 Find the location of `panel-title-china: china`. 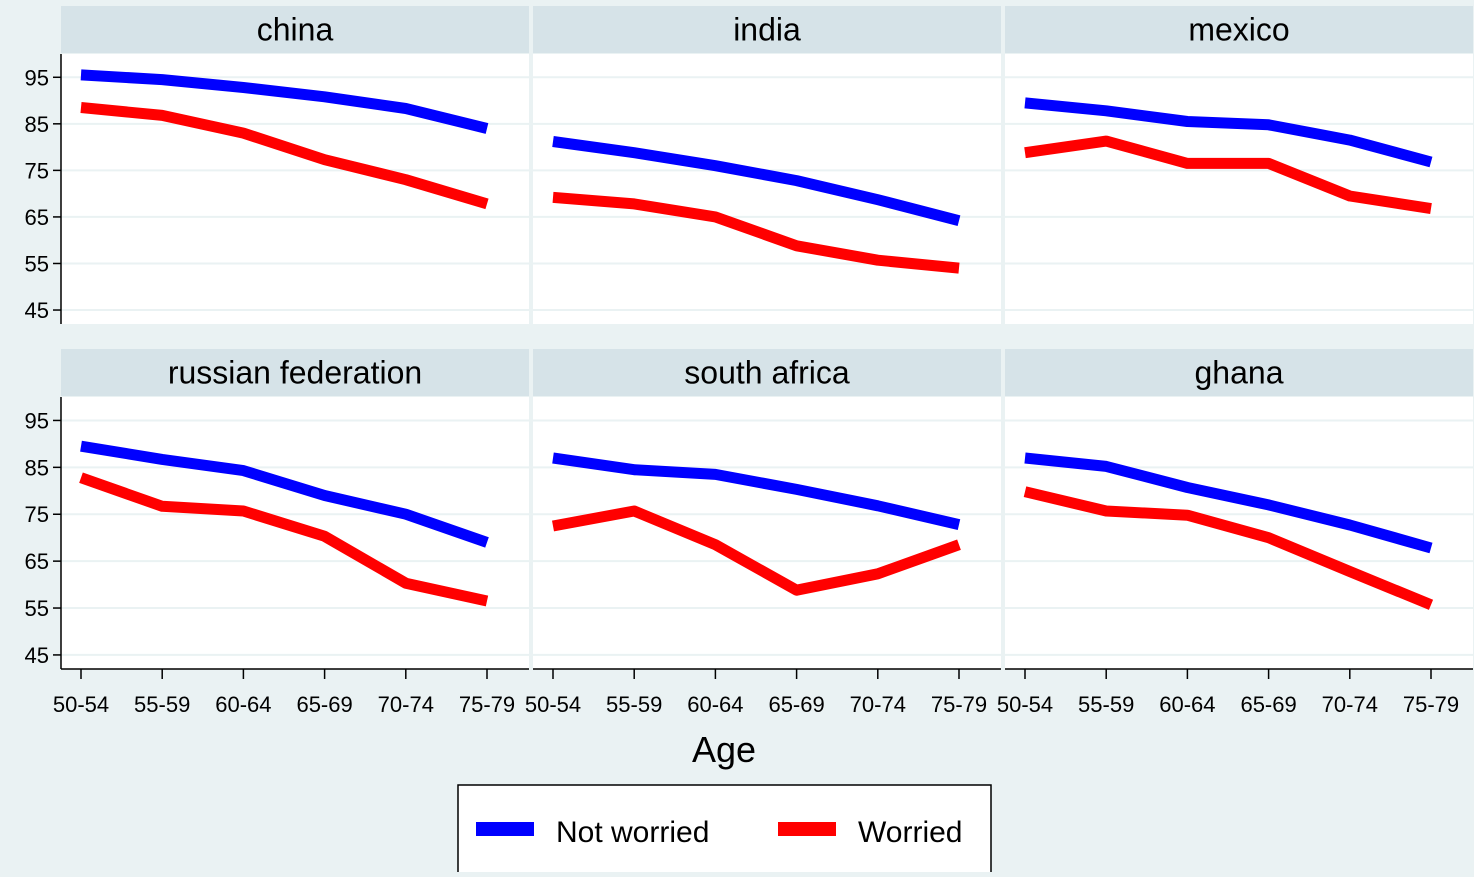

panel-title-china: china is located at coordinates (295, 30).